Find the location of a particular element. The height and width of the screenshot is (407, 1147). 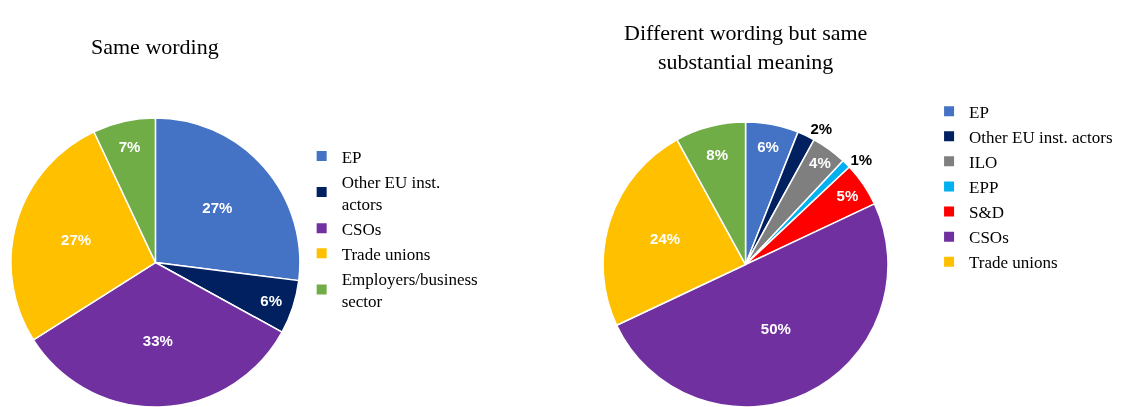

data-label: 8% is located at coordinates (717, 154).